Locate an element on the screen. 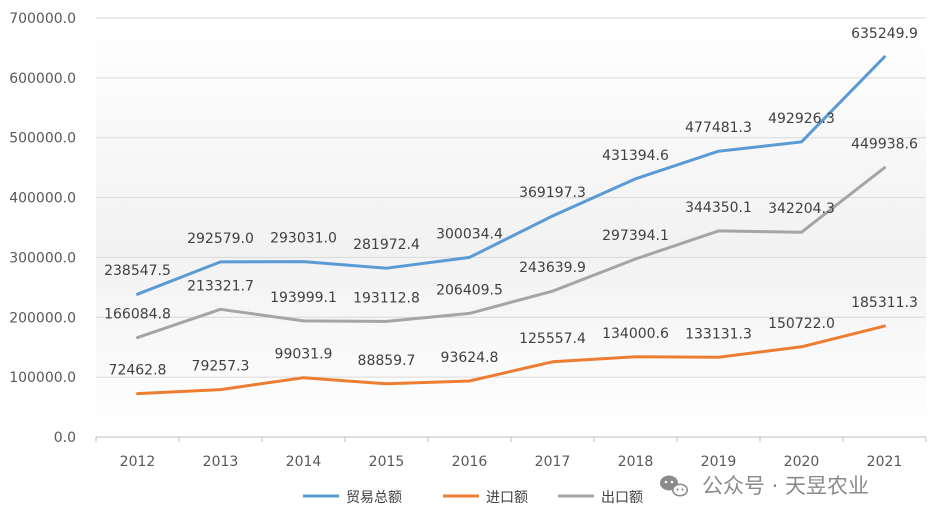 Image resolution: width=946 pixels, height=523 pixels. watermark-text: 公众号 · 天昱农业 is located at coordinates (785, 486).